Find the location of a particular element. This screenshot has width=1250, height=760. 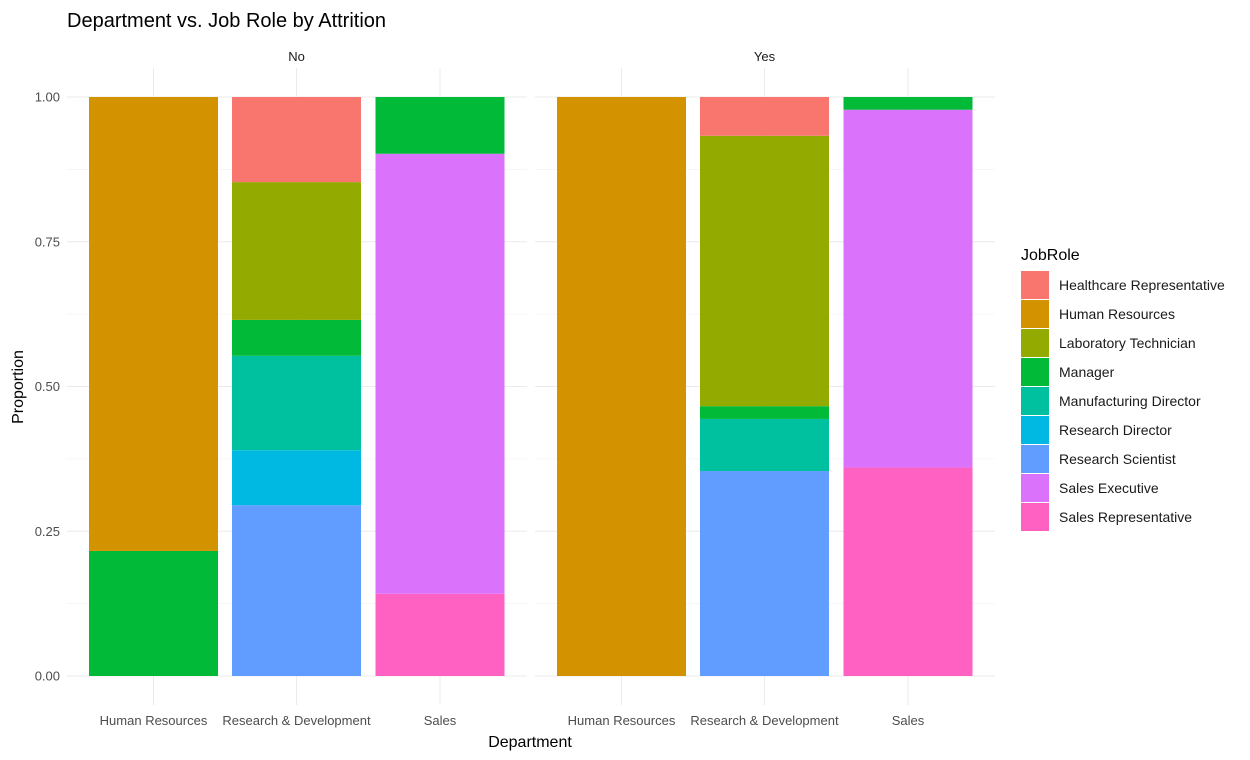

legend-item: Human Resources is located at coordinates (1098, 314).